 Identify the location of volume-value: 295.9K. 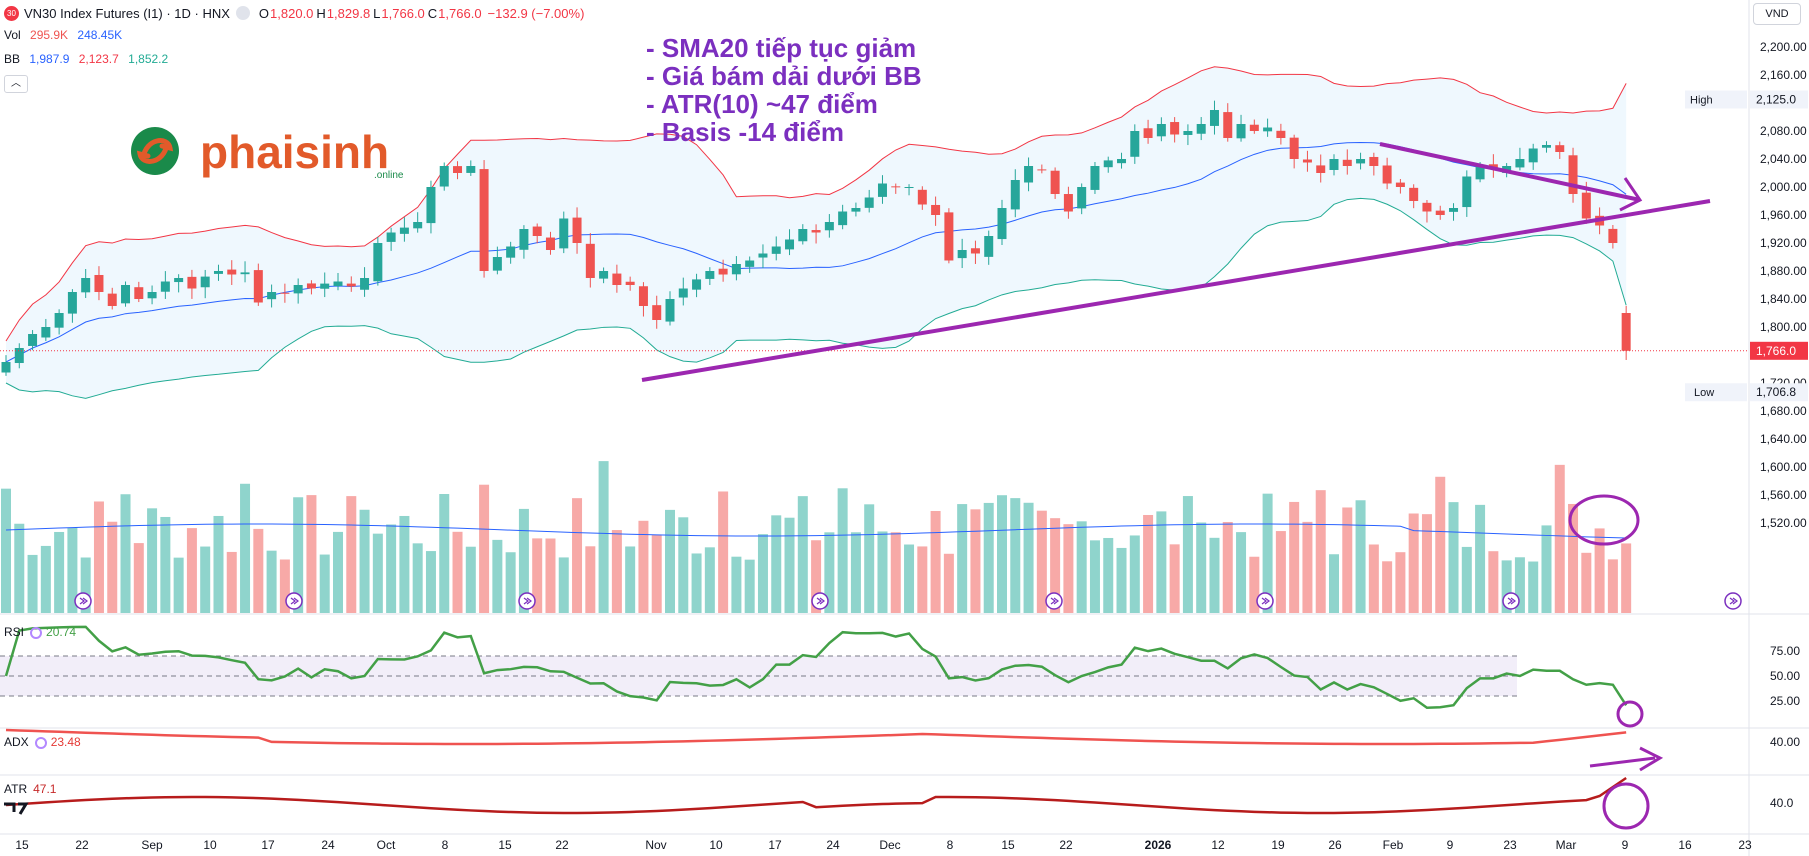
(49, 35).